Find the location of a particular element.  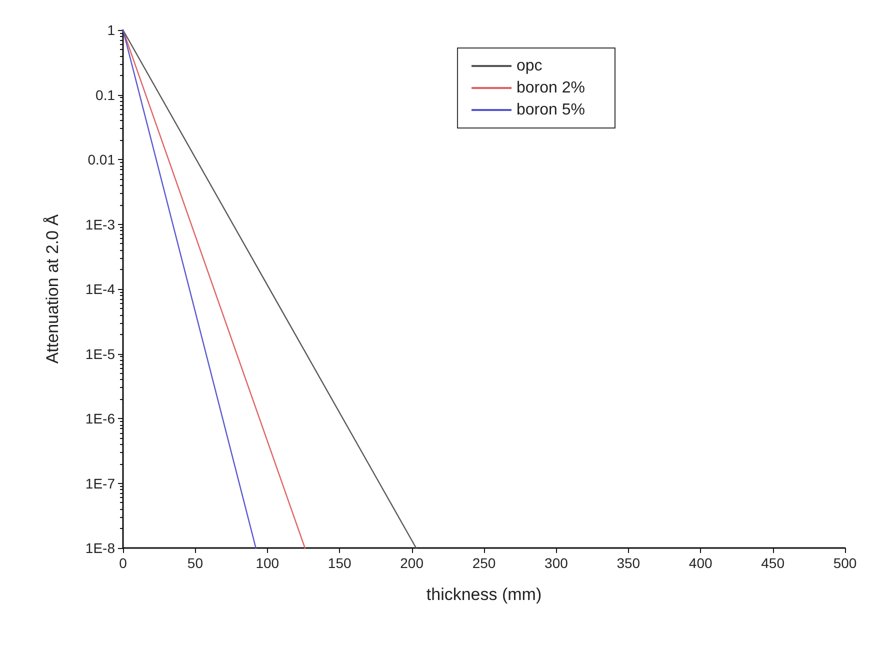

y-tick-label: 1E-5 is located at coordinates (100, 354).